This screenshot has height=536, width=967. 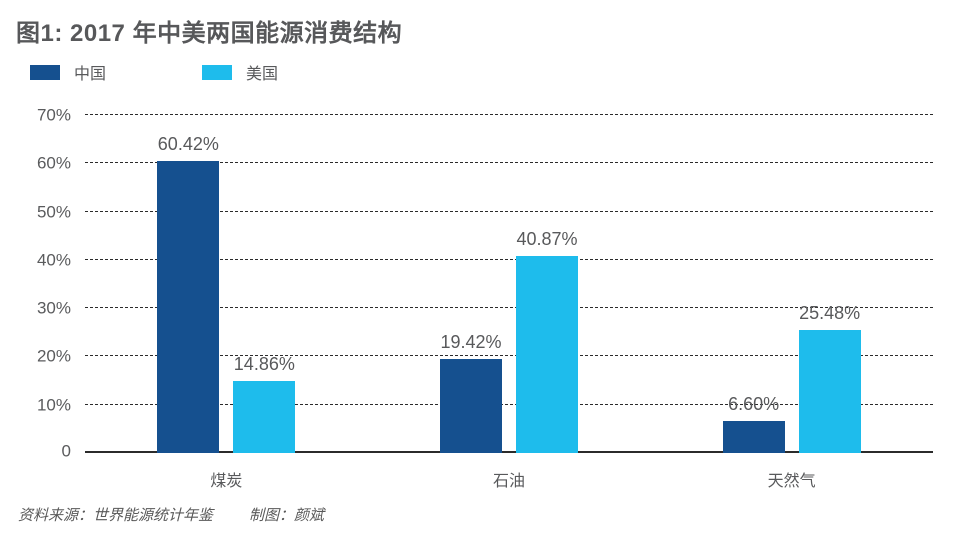 I want to click on x-category-label-天然气: 天然气, so click(x=791, y=481).